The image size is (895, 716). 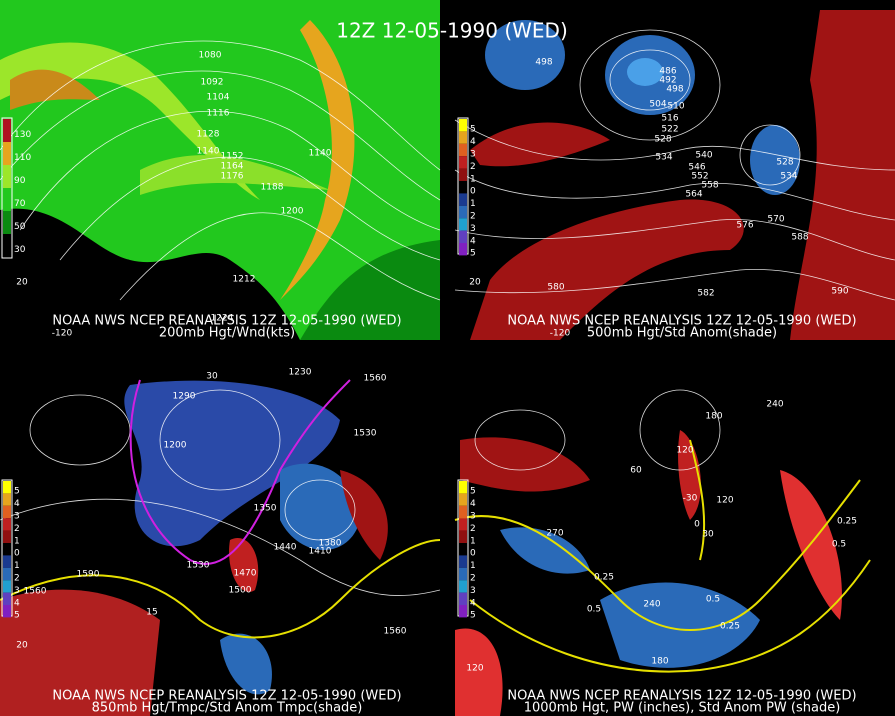 What do you see at coordinates (150, 274) in the screenshot?
I see `calm-area` at bounding box center [150, 274].